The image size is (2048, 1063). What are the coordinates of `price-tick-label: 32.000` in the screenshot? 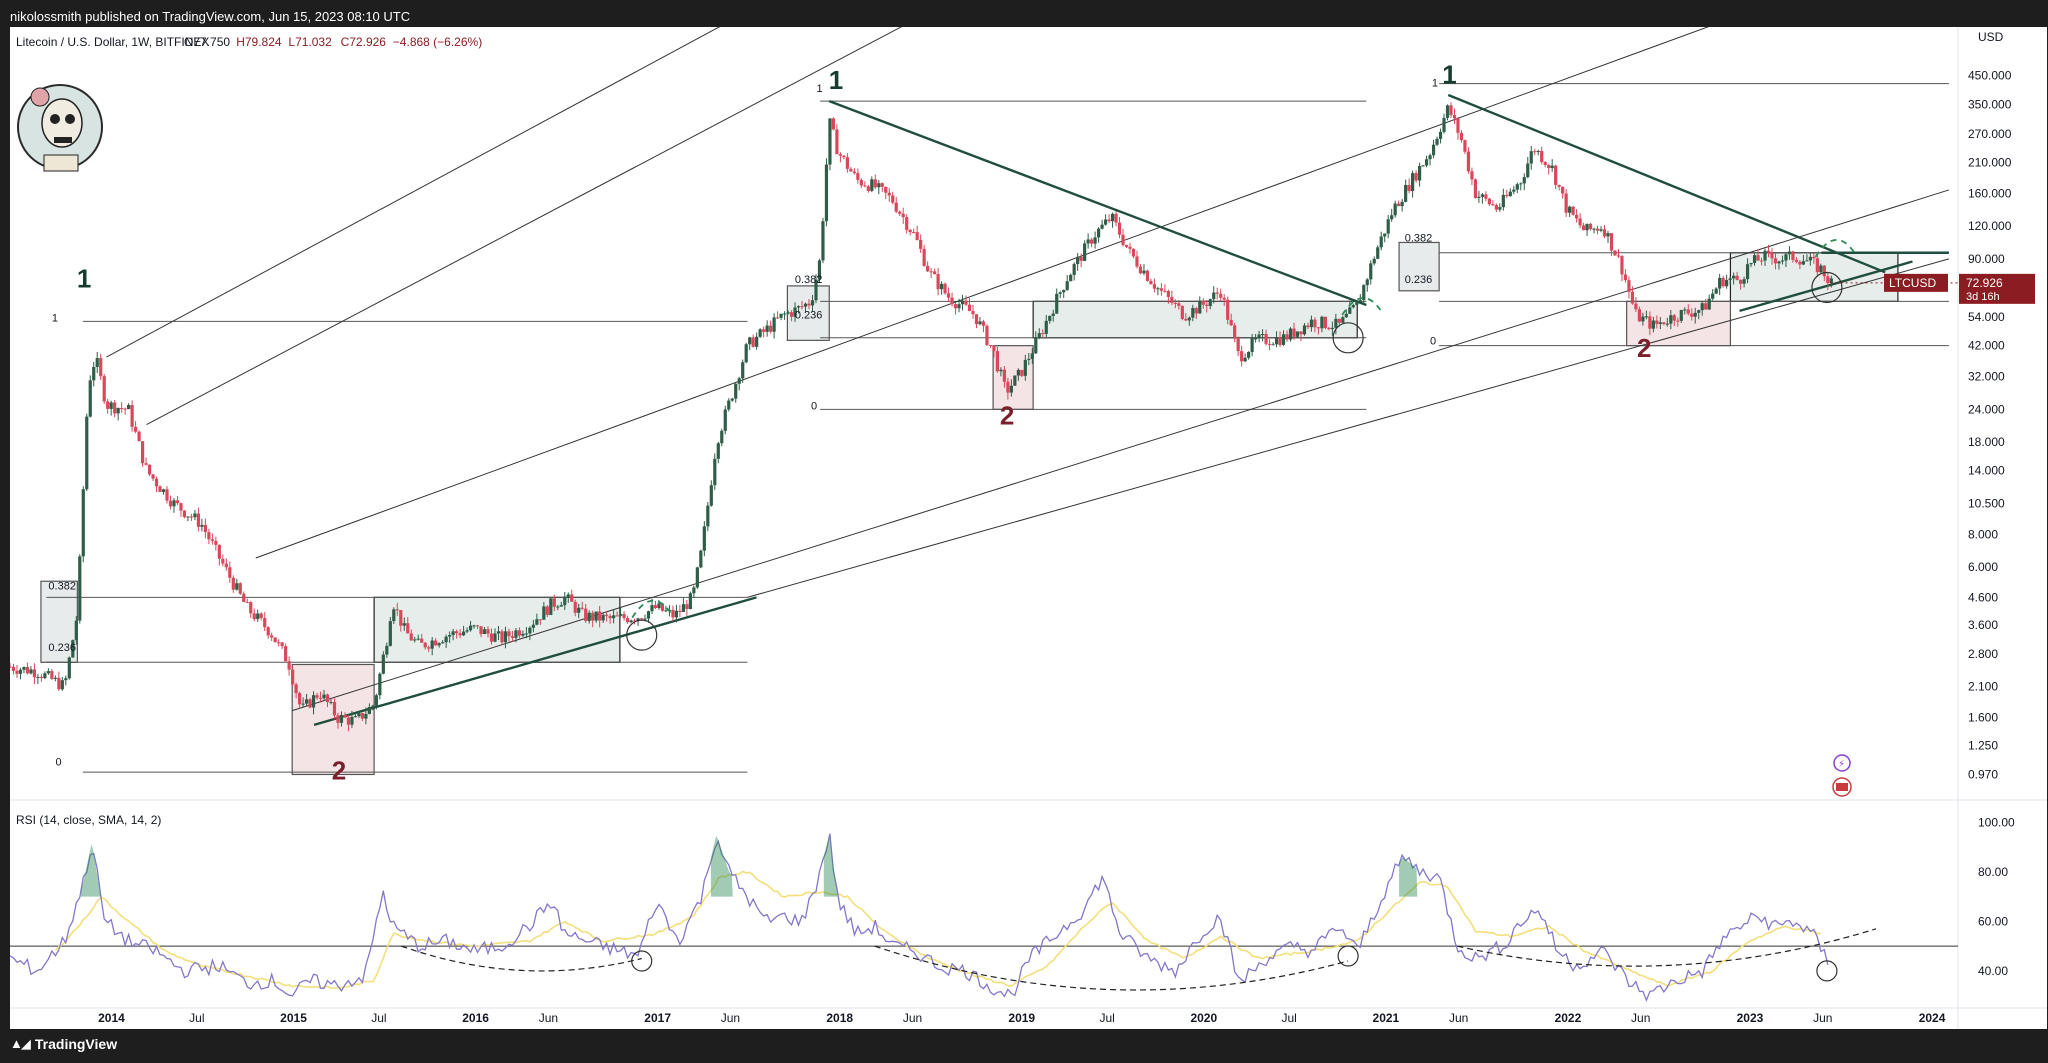 It's located at (1986, 377).